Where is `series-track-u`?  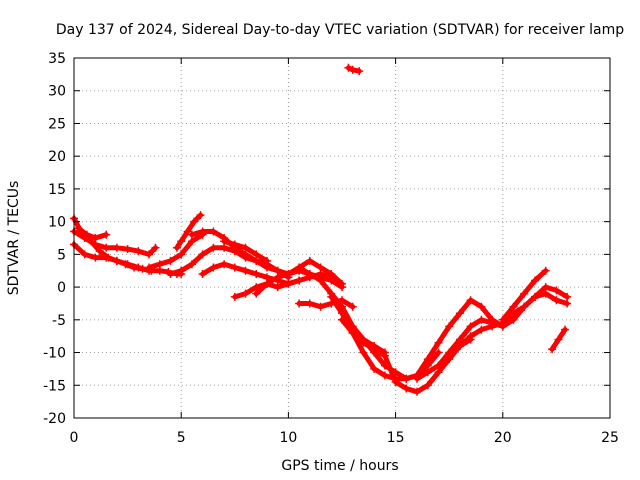
series-track-u is located at coordinates (535, 310).